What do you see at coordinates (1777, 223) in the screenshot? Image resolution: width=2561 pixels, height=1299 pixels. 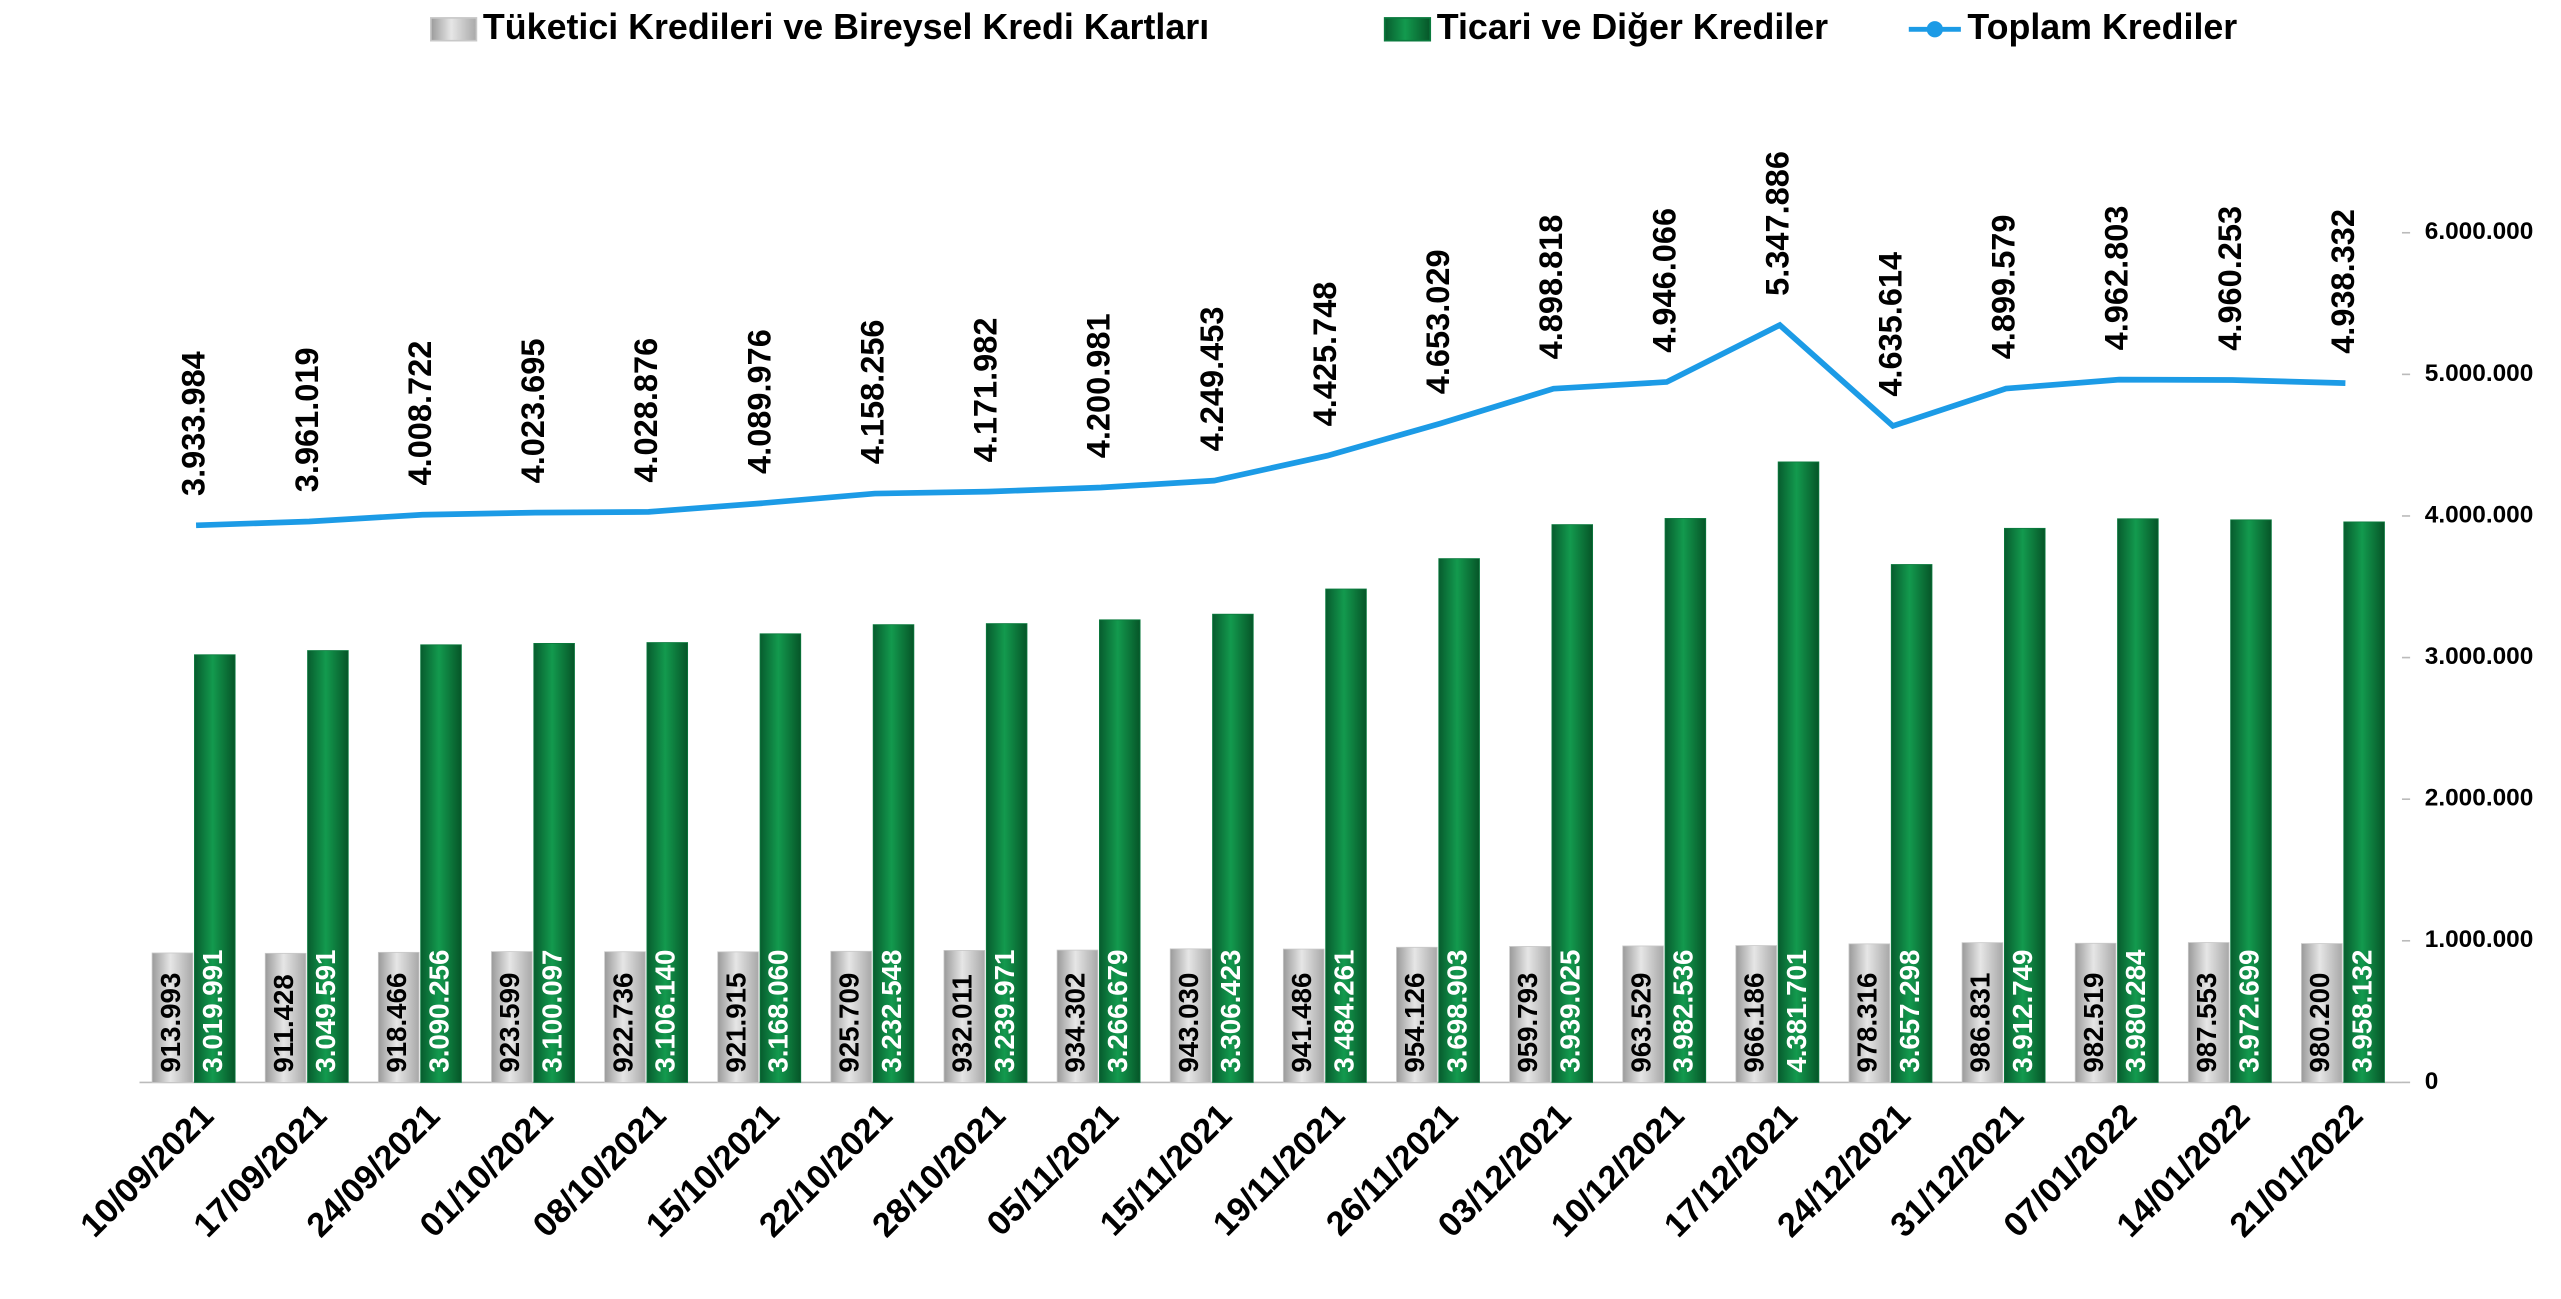 I see `value-label: 5.347.886` at bounding box center [1777, 223].